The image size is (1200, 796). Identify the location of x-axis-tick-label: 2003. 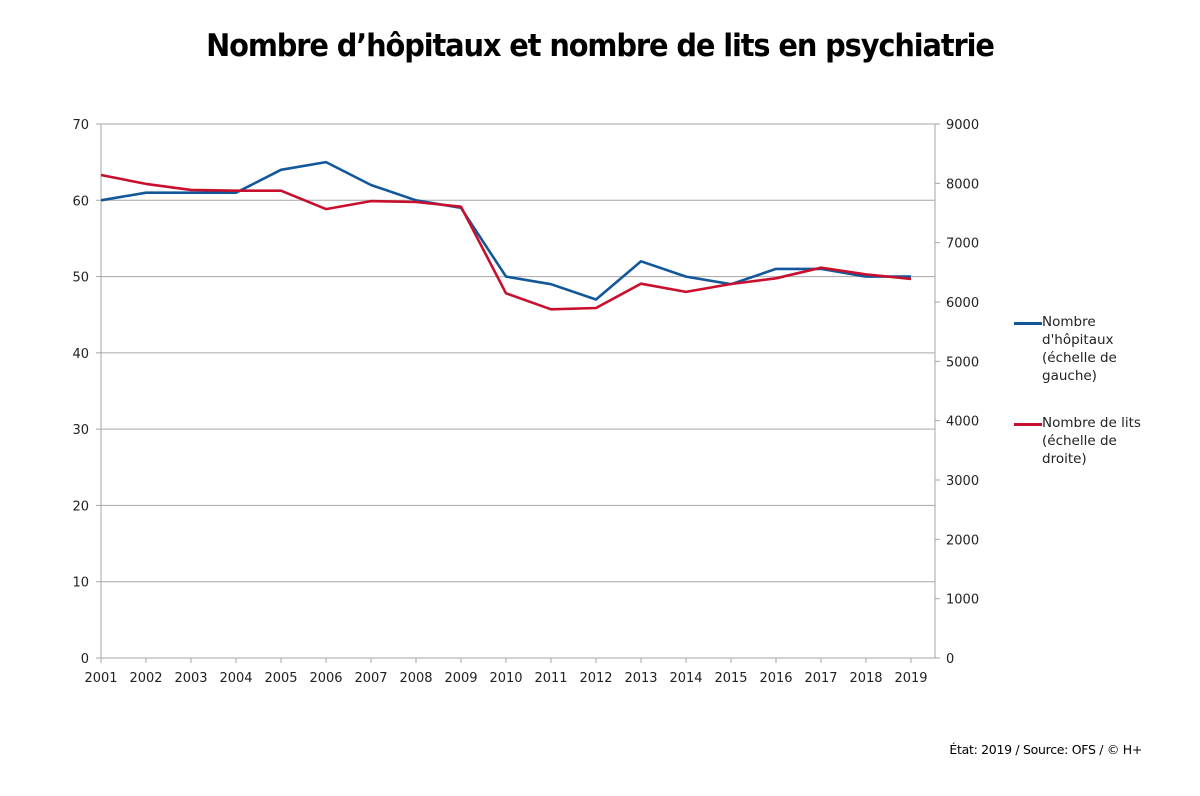
(190, 678).